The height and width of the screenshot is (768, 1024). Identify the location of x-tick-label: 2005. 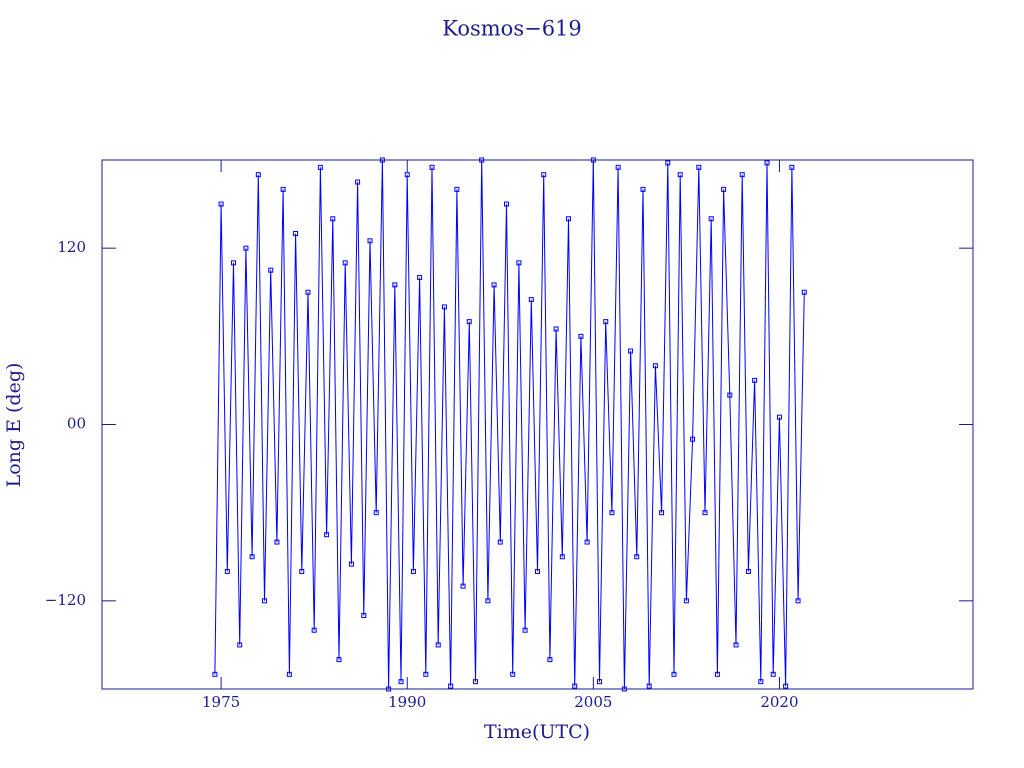
(593, 702).